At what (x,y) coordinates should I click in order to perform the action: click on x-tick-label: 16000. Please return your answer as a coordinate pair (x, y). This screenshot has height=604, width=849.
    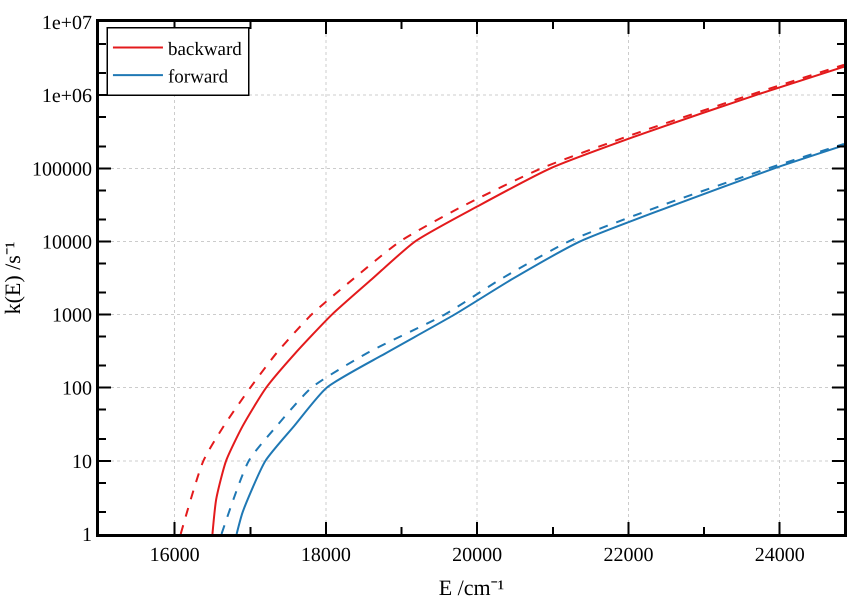
    Looking at the image, I should click on (175, 555).